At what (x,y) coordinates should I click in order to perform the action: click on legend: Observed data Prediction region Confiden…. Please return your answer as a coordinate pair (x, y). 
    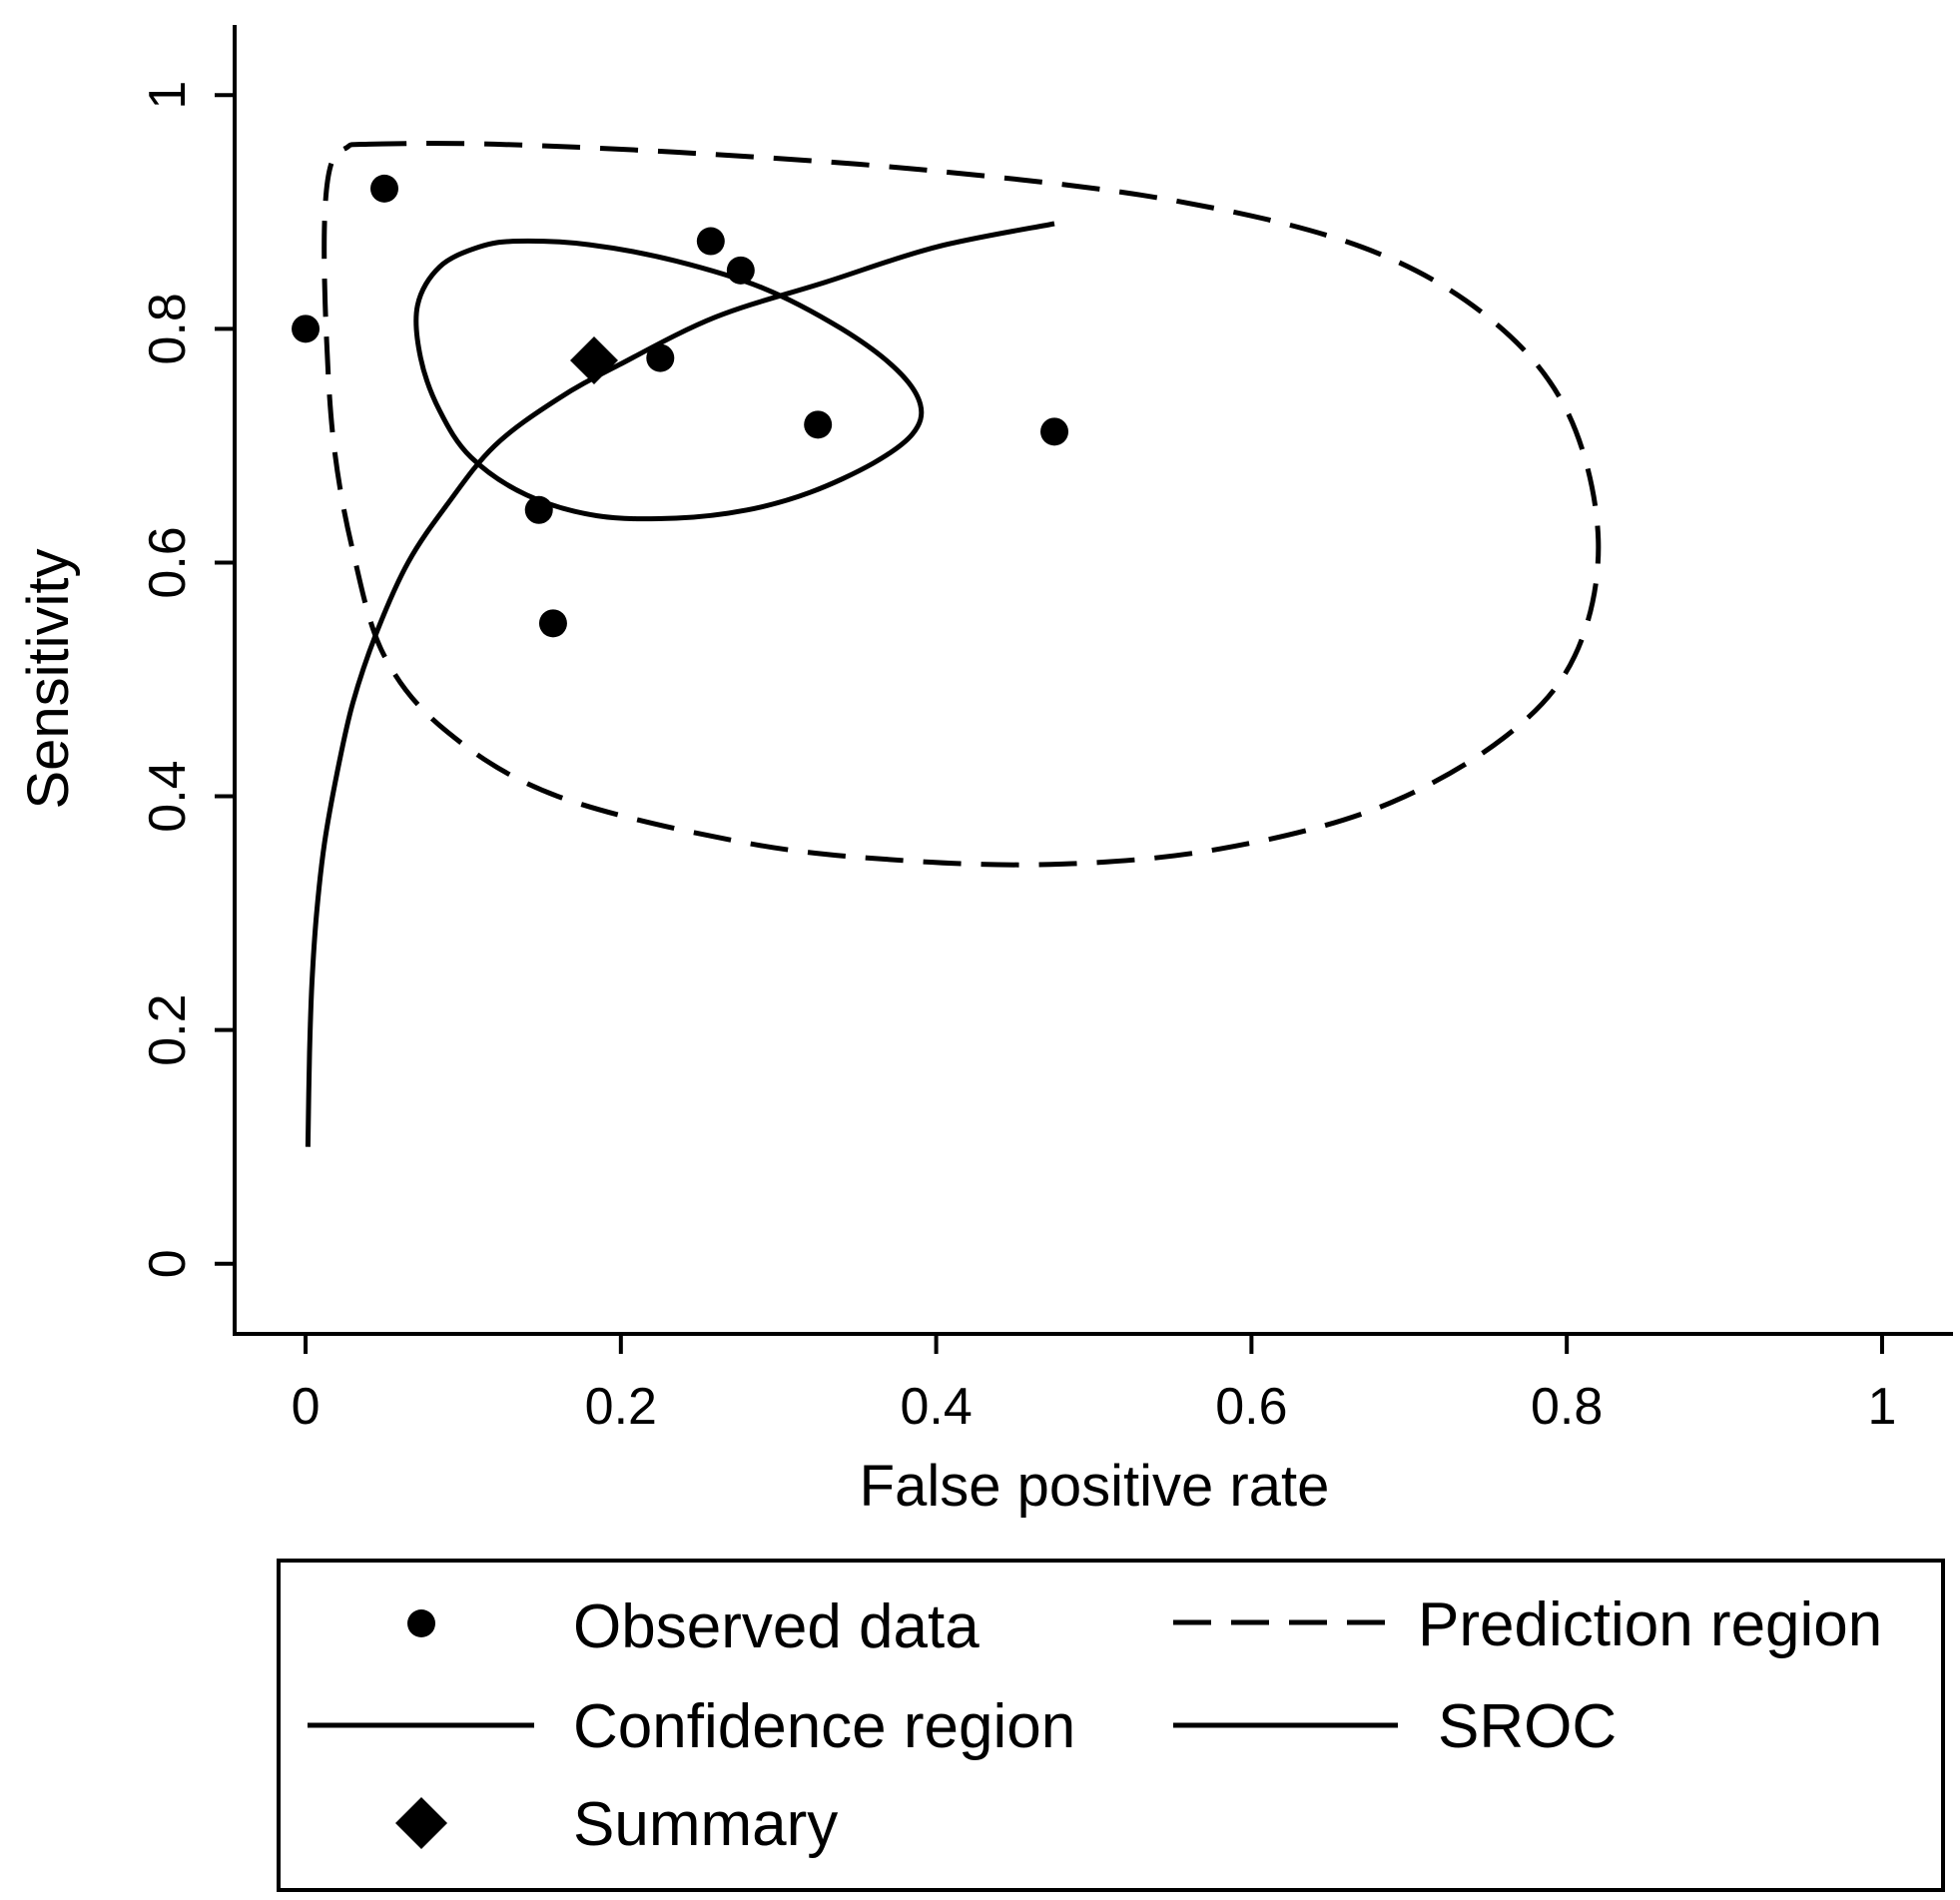
    Looking at the image, I should click on (1111, 1725).